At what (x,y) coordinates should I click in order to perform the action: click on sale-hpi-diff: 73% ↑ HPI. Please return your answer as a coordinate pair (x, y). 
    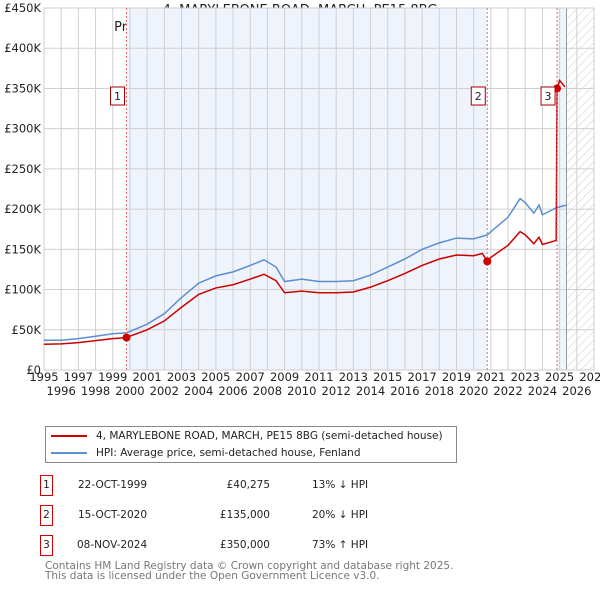
    Looking at the image, I should click on (340, 545).